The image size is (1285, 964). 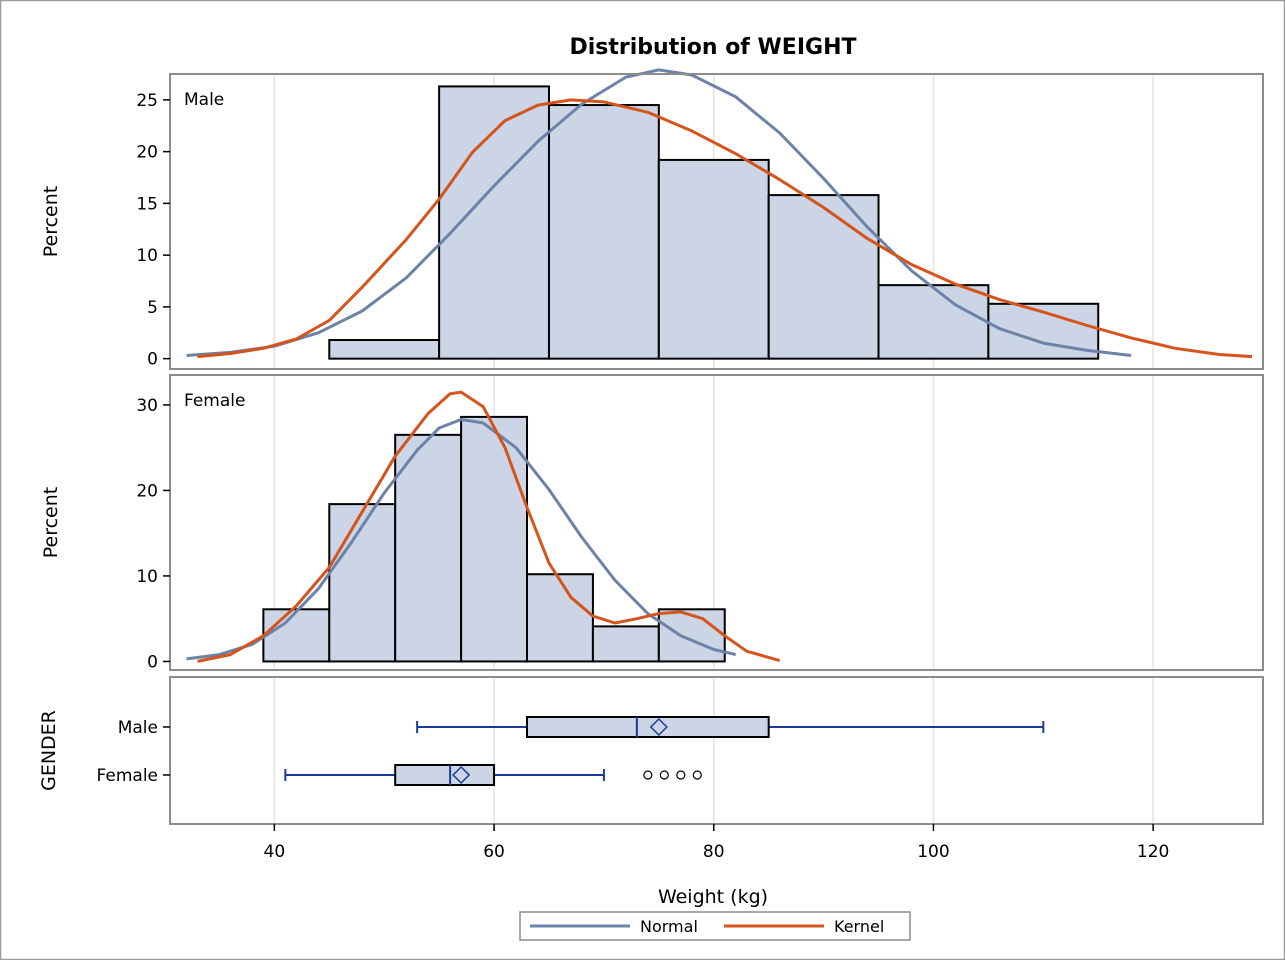 What do you see at coordinates (445, 775) in the screenshot?
I see `female-iqr-box` at bounding box center [445, 775].